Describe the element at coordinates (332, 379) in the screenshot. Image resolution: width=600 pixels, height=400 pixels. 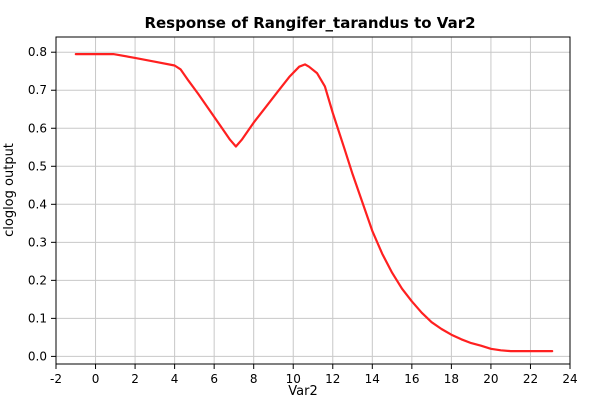
I see `x-tick-label: 12` at that location.